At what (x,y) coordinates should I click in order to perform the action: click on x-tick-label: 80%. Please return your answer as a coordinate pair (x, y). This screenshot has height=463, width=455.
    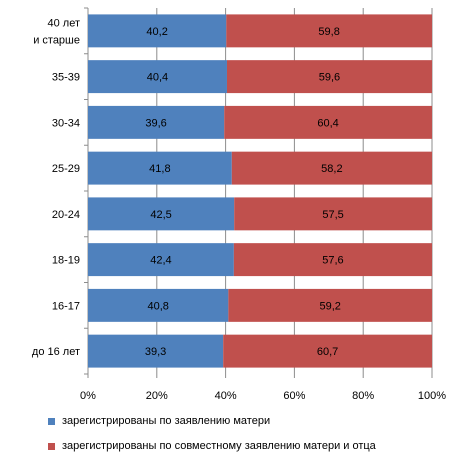
    Looking at the image, I should click on (363, 396).